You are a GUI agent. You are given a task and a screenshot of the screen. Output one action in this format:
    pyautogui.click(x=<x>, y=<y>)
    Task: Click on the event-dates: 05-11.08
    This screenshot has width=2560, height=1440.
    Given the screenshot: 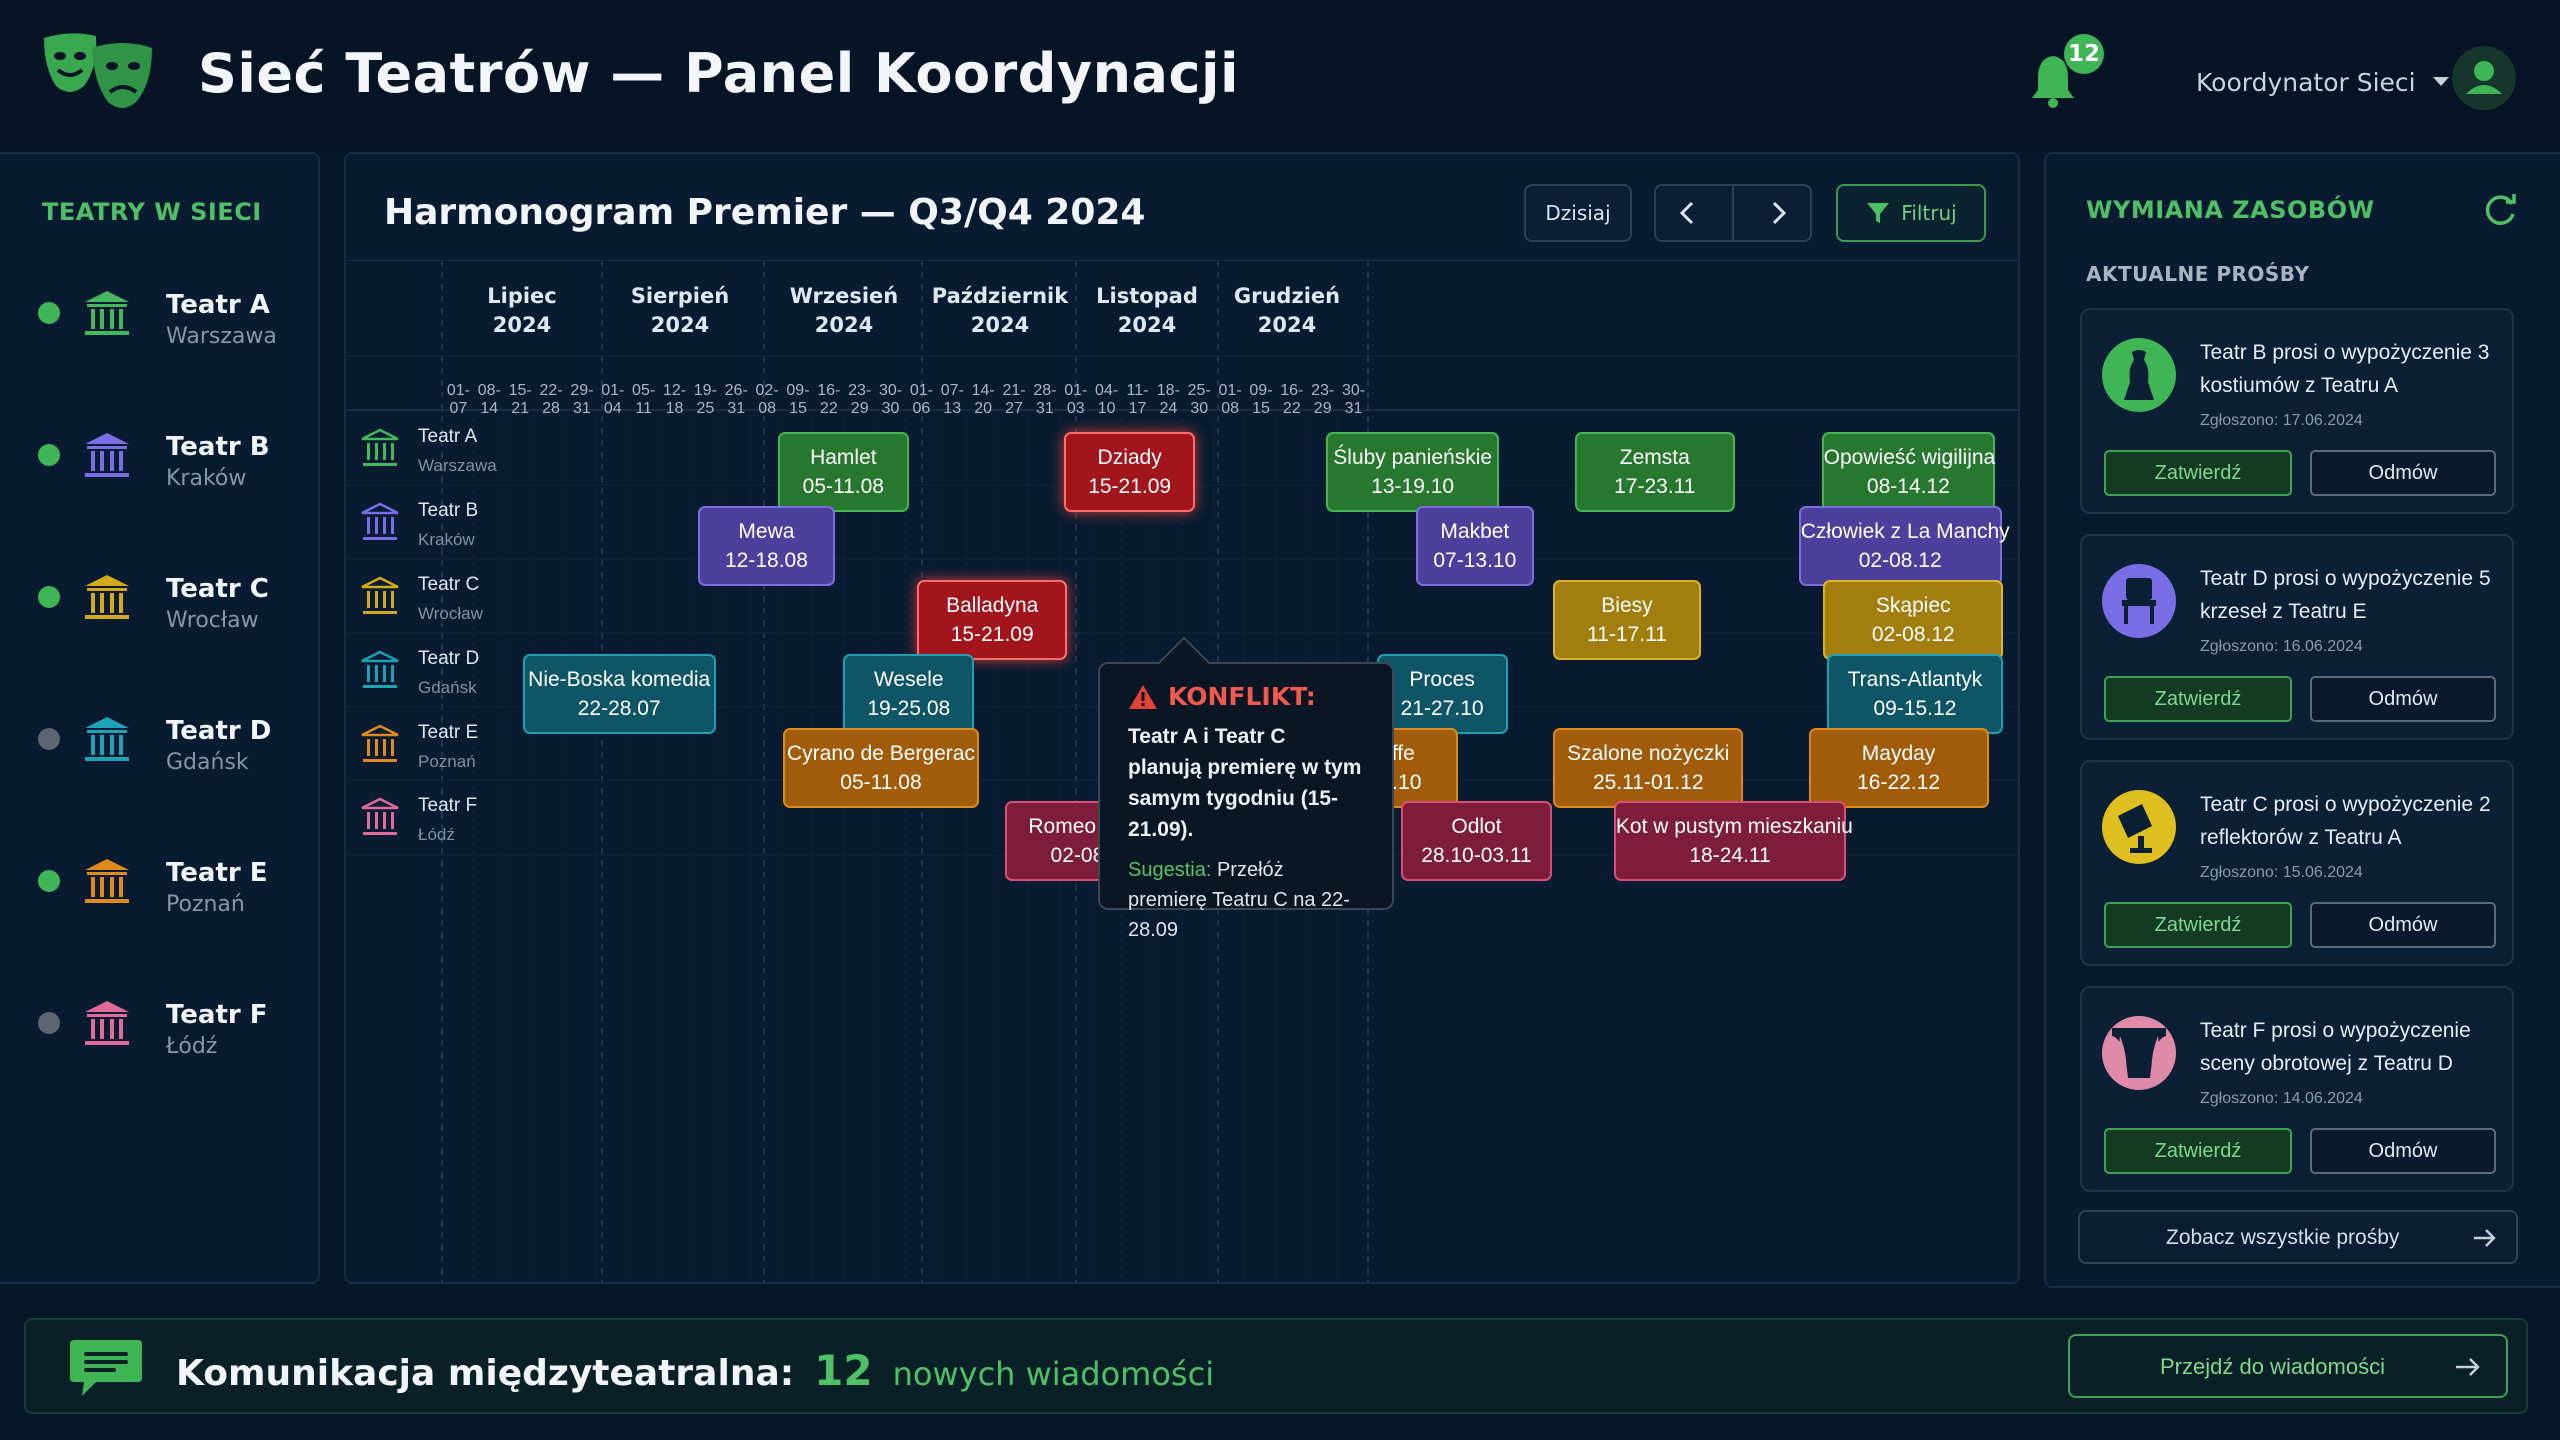 What is the action you would take?
    pyautogui.click(x=843, y=486)
    